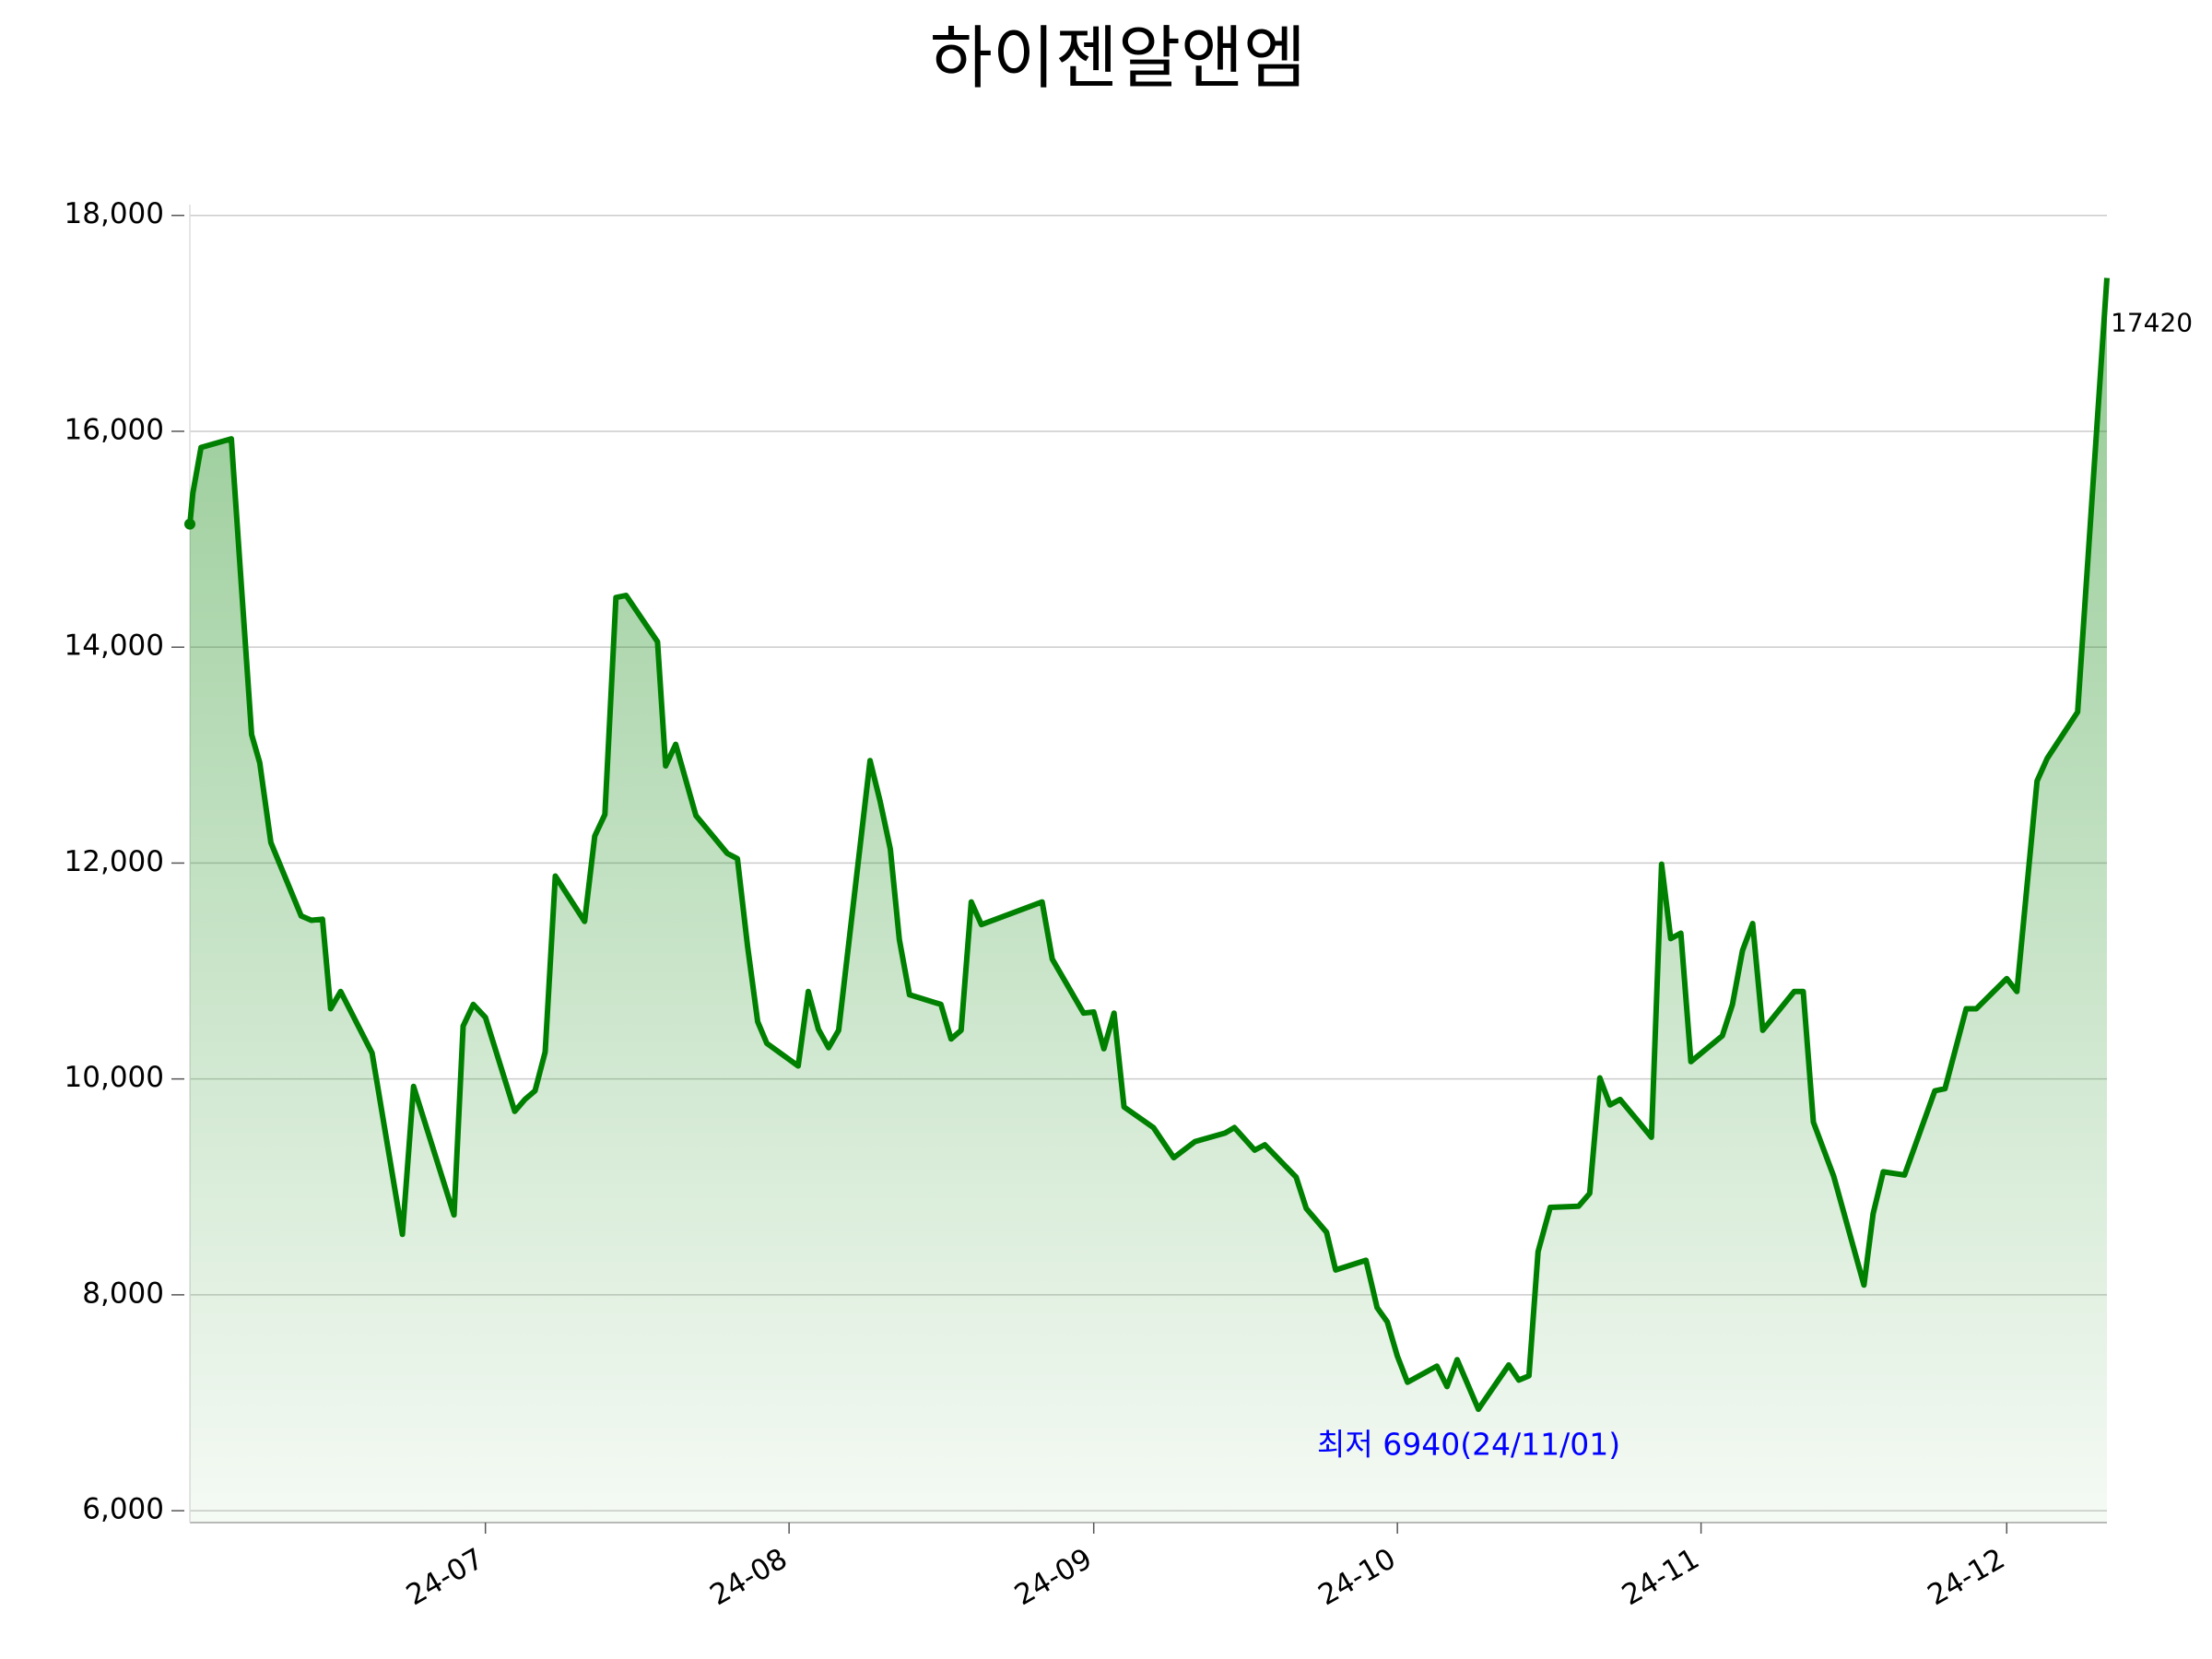 The height and width of the screenshot is (1659, 2212). I want to click on x-tick-label: 24-11, so click(1661, 1577).